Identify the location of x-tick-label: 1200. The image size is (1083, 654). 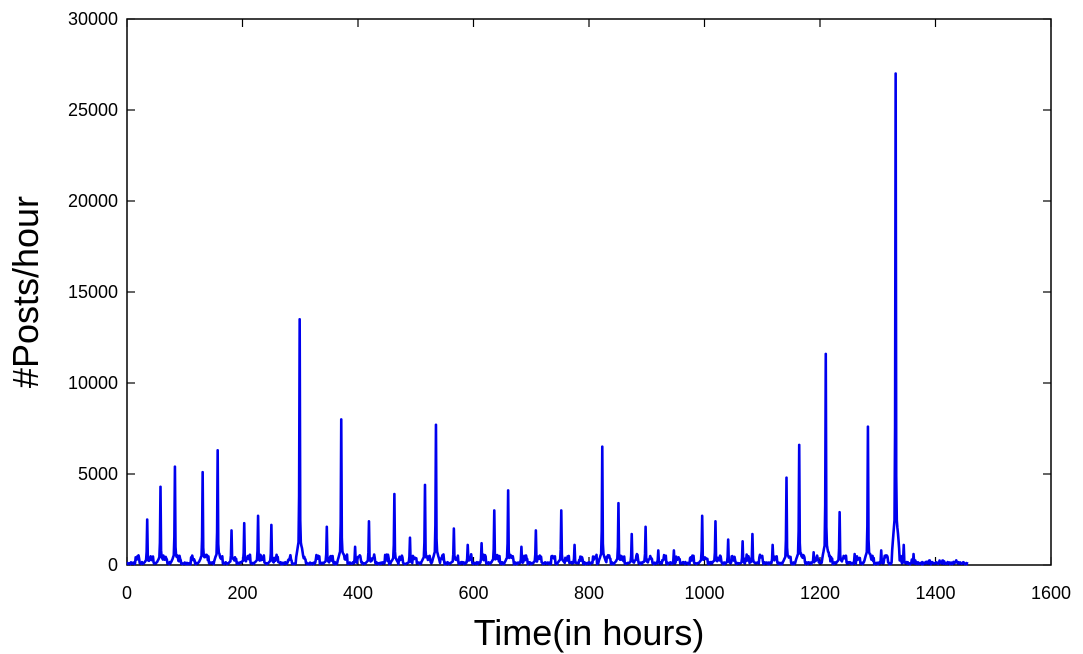
(820, 593).